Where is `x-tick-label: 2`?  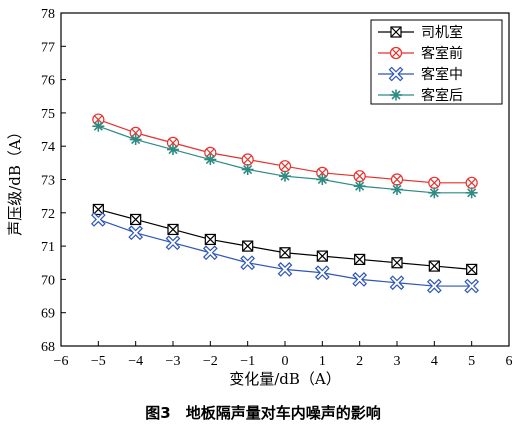 x-tick-label: 2 is located at coordinates (359, 361).